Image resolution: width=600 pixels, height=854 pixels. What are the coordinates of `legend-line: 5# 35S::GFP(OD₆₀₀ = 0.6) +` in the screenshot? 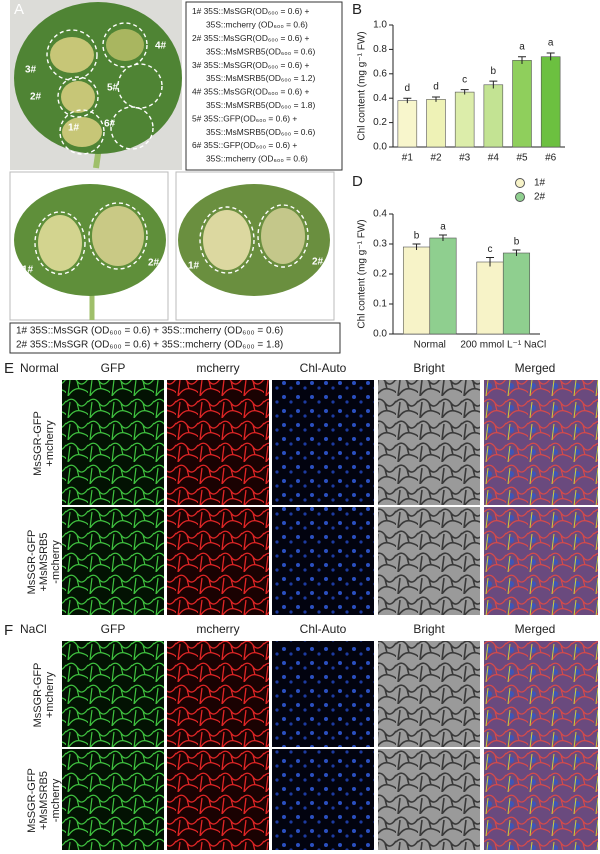 It's located at (244, 118).